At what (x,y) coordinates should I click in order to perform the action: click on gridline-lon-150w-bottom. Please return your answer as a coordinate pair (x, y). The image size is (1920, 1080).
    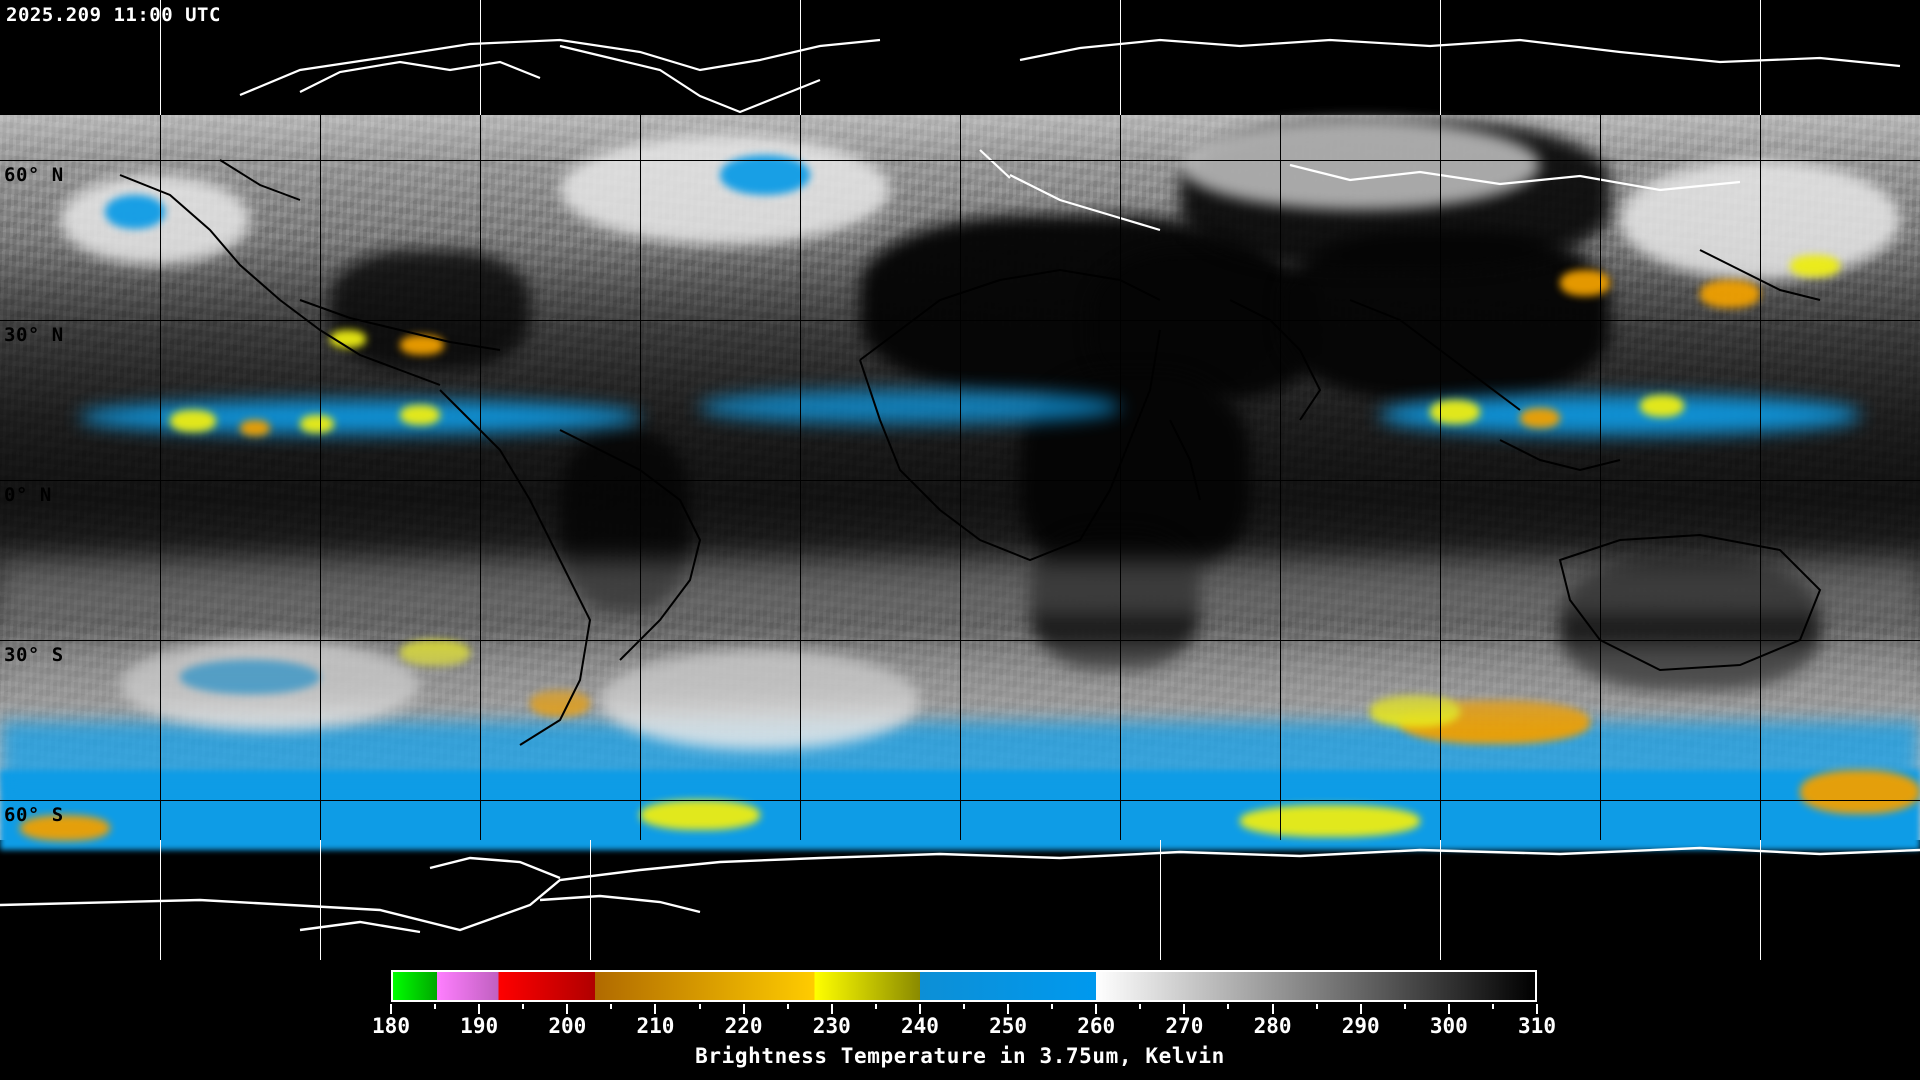
    Looking at the image, I should click on (160, 900).